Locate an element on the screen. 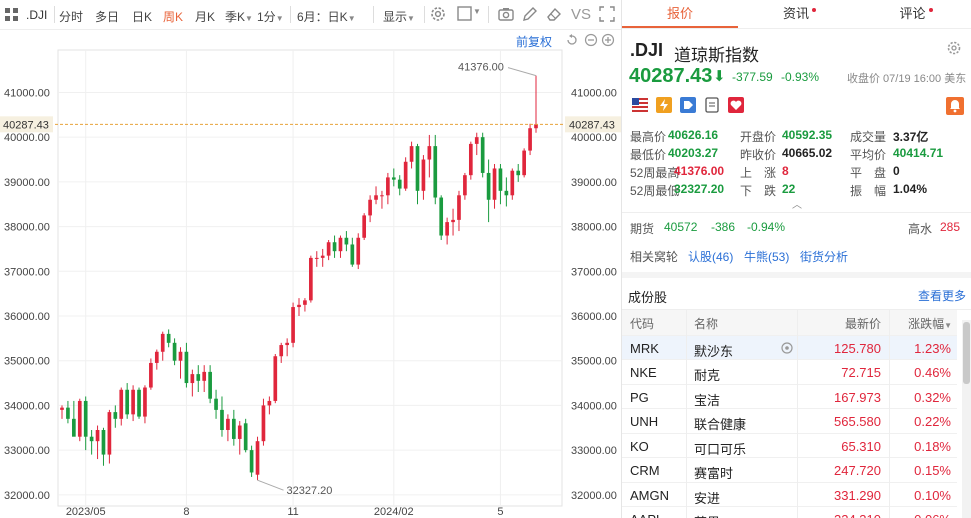 Image resolution: width=971 pixels, height=518 pixels. period-minute: 1分▼ is located at coordinates (270, 17).